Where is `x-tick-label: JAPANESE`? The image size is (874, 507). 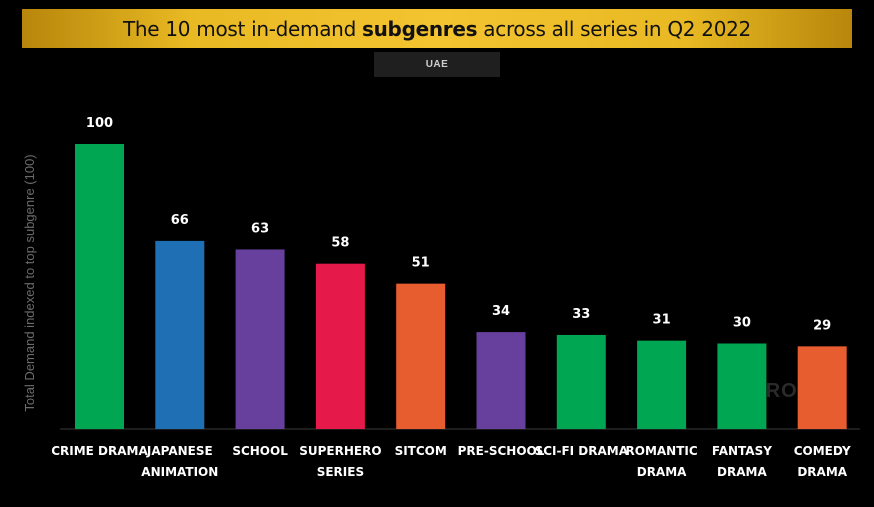 x-tick-label: JAPANESE is located at coordinates (179, 451).